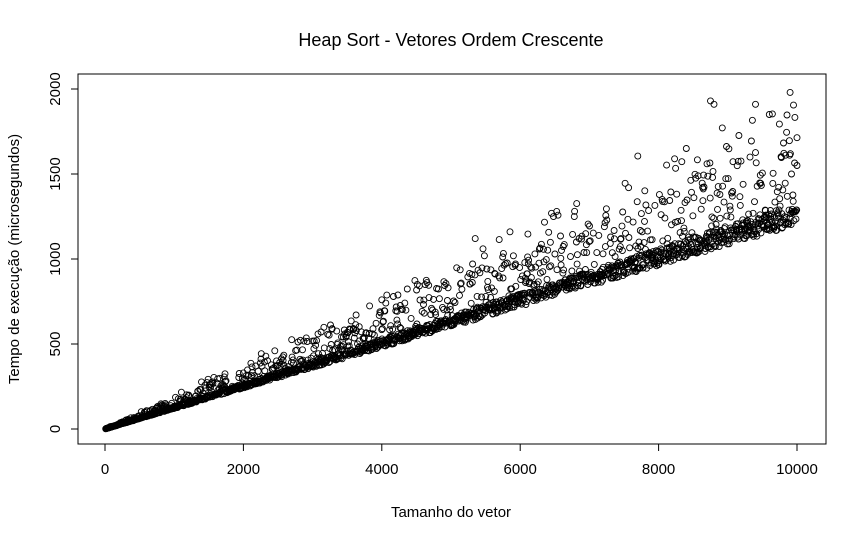 This screenshot has height=541, width=865. What do you see at coordinates (520, 469) in the screenshot?
I see `x-tick-label: 6000` at bounding box center [520, 469].